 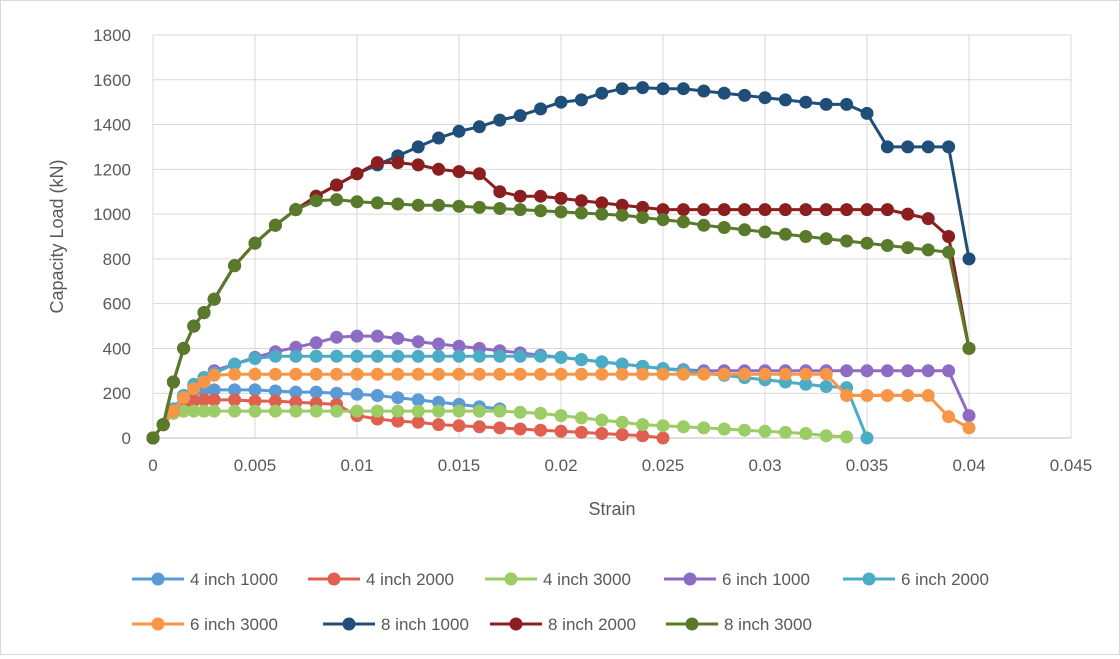 What do you see at coordinates (381, 579) in the screenshot?
I see `legend-entry: 4 inch 2000` at bounding box center [381, 579].